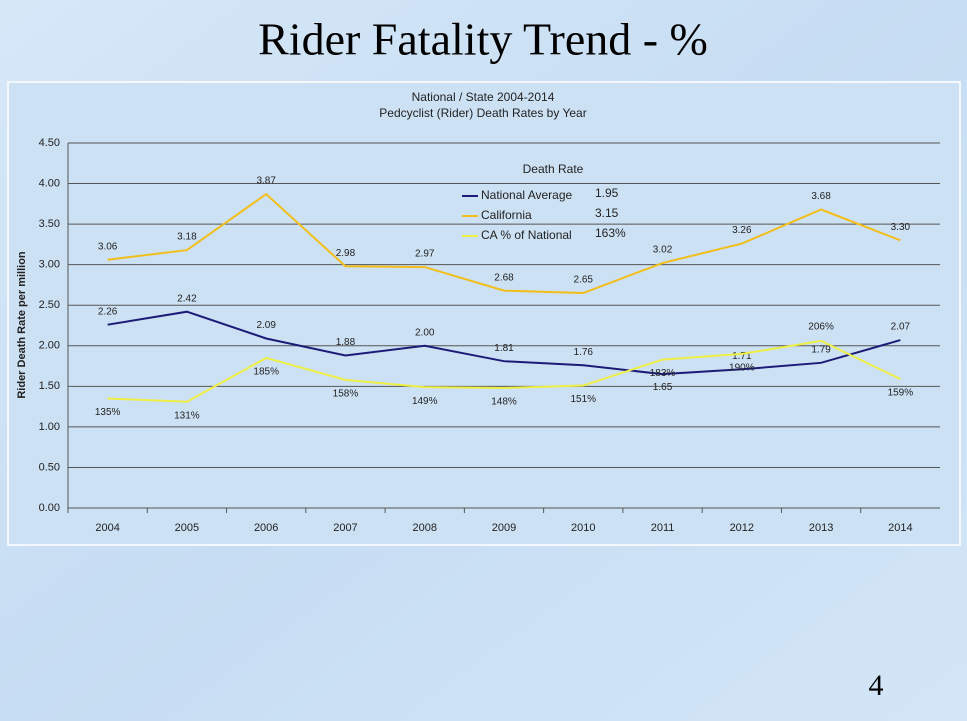 This screenshot has height=721, width=967. I want to click on x-tick-label: 2005, so click(187, 528).